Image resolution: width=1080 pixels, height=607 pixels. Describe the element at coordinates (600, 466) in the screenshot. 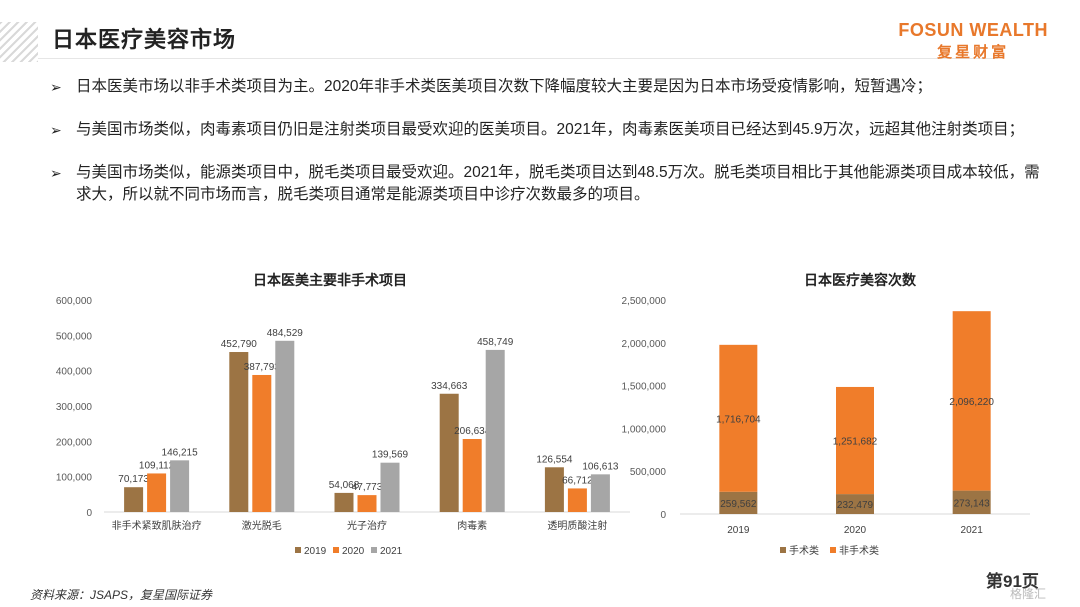

I see `bar-value-label: 106,613` at that location.